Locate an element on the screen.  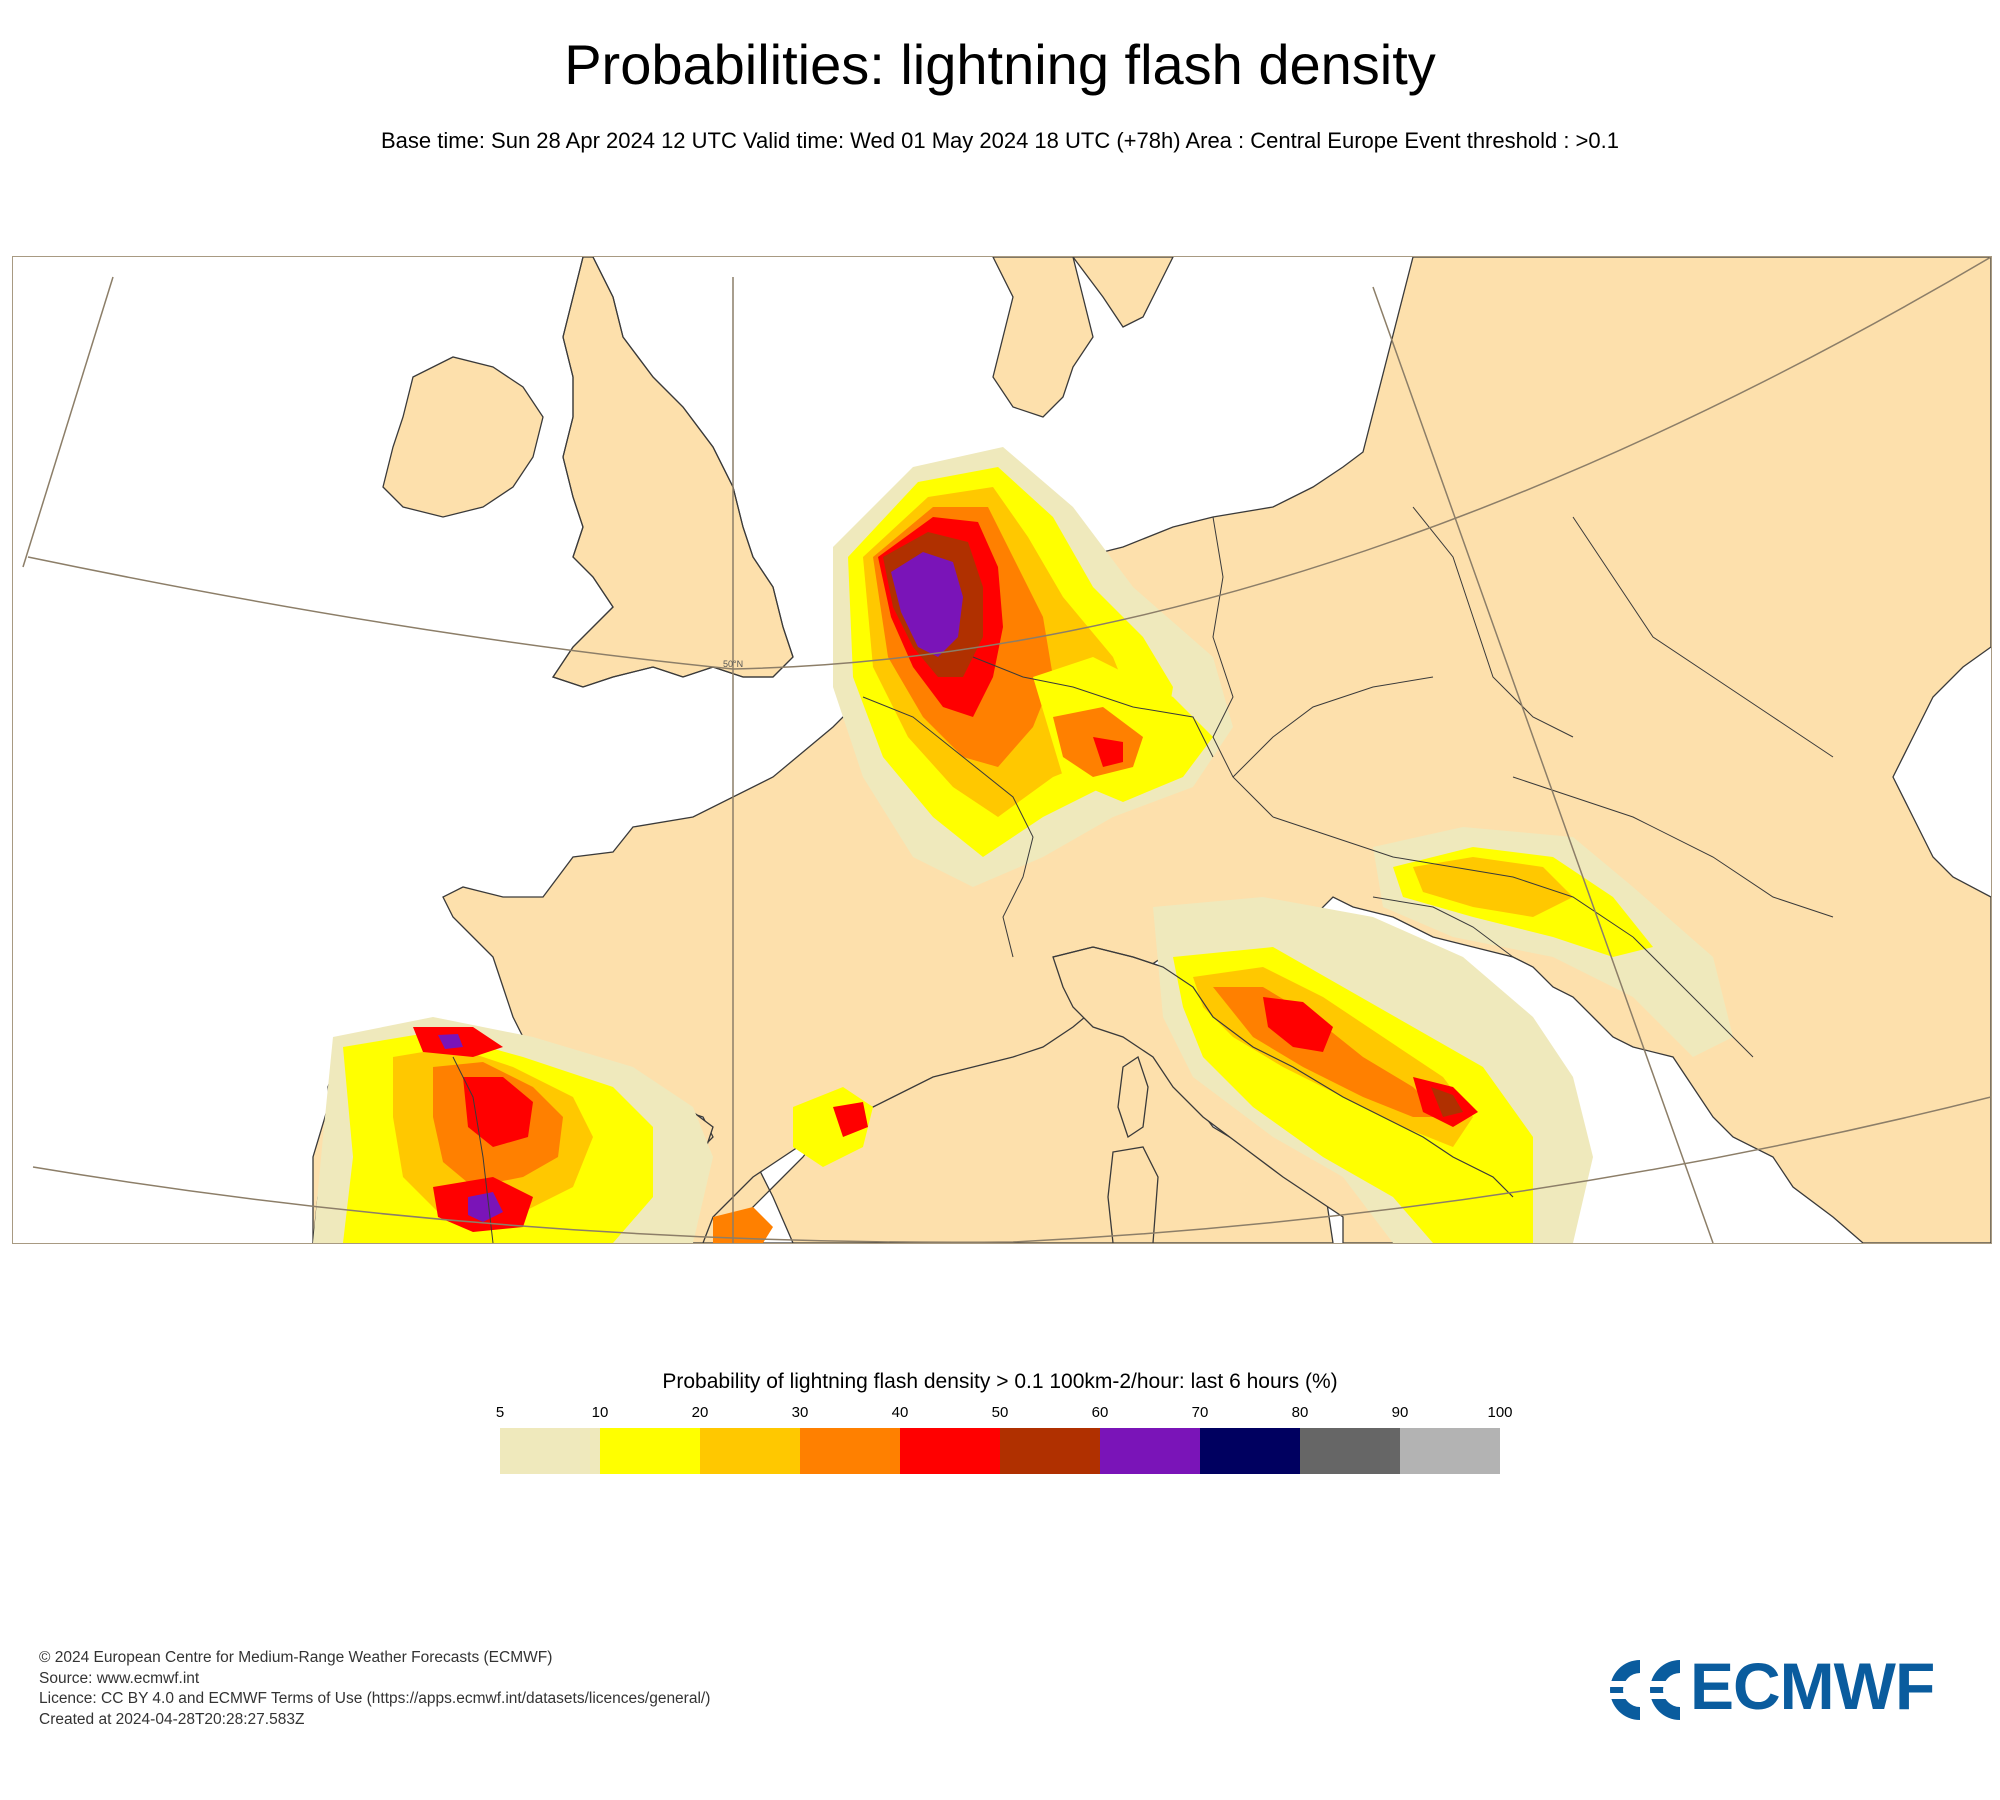
latitude-label: 50°N is located at coordinates (733, 664).